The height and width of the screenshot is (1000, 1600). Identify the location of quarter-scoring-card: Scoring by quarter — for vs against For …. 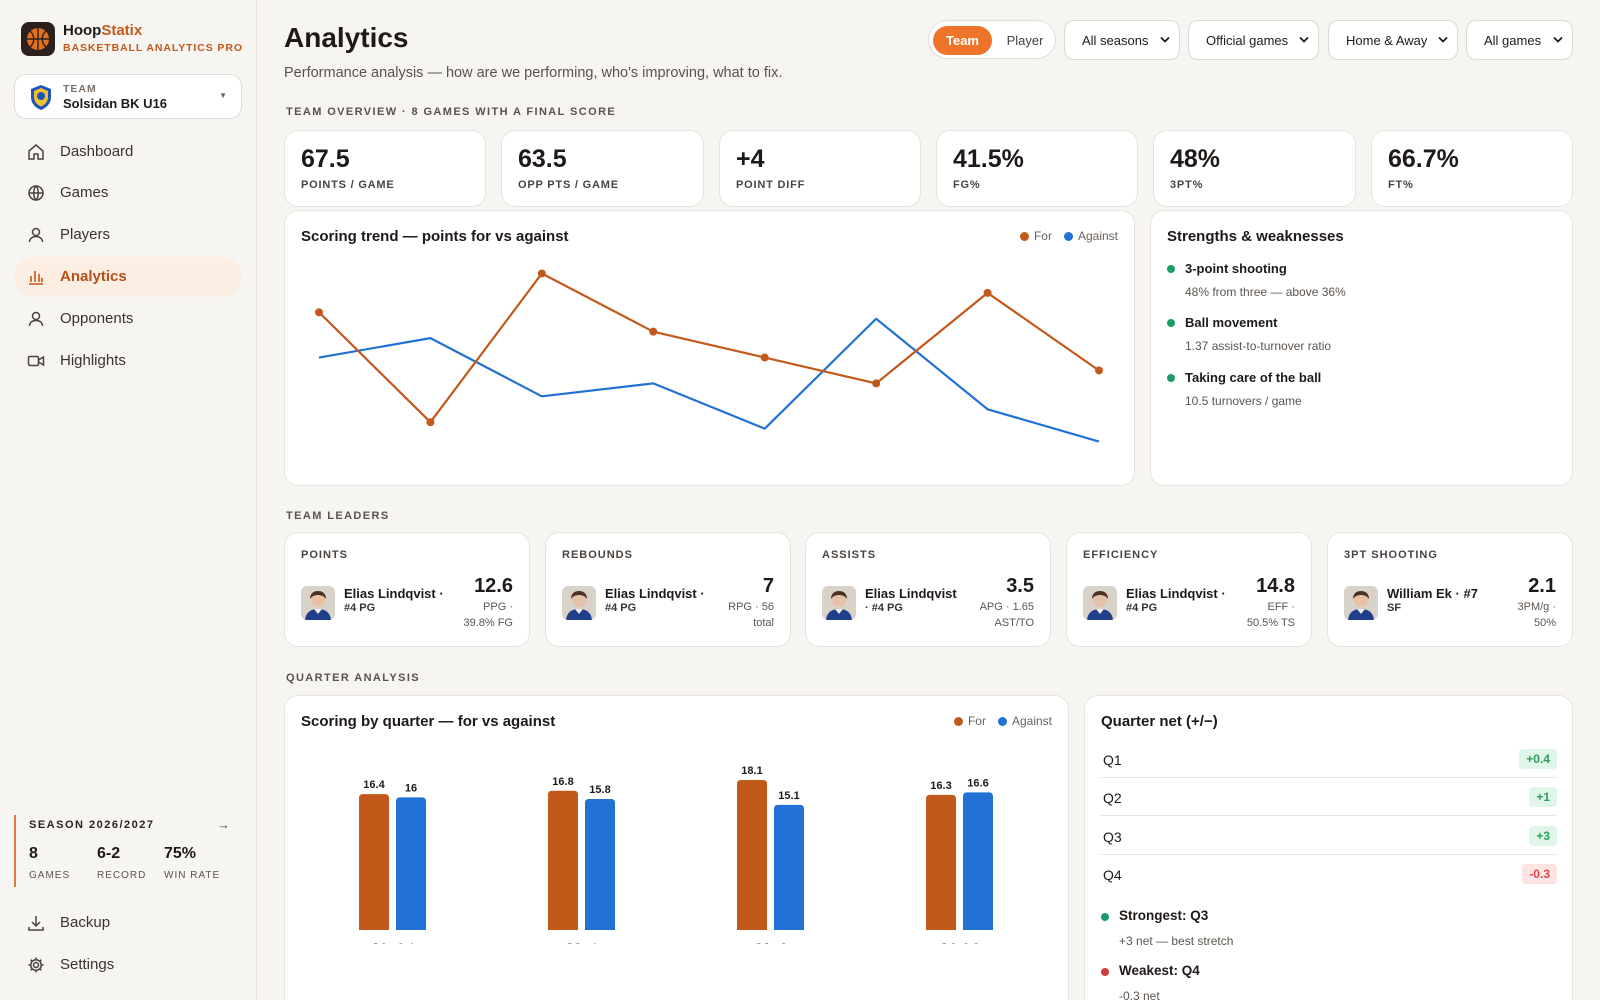
(676, 847).